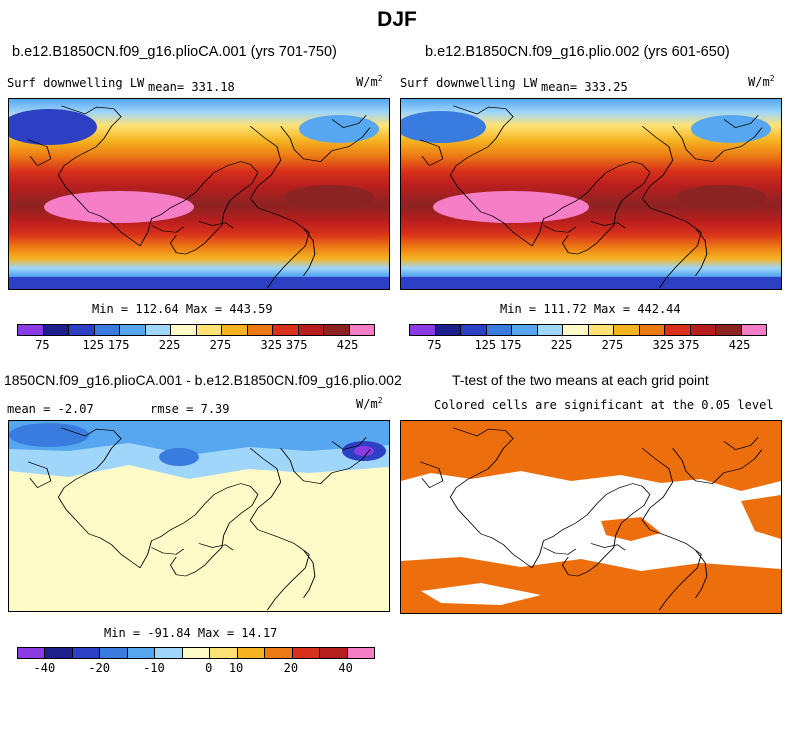 The width and height of the screenshot is (794, 733). Describe the element at coordinates (380, 400) in the screenshot. I see `panel-bl-units-exp: 2` at that location.